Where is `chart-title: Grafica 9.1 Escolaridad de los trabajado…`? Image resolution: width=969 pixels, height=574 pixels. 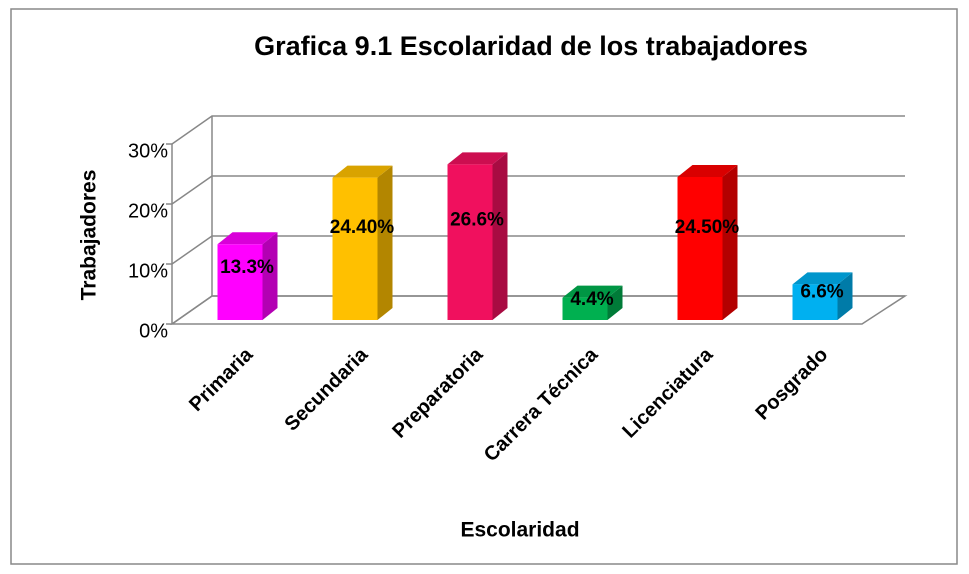
chart-title: Grafica 9.1 Escolaridad de los trabajado… is located at coordinates (531, 46).